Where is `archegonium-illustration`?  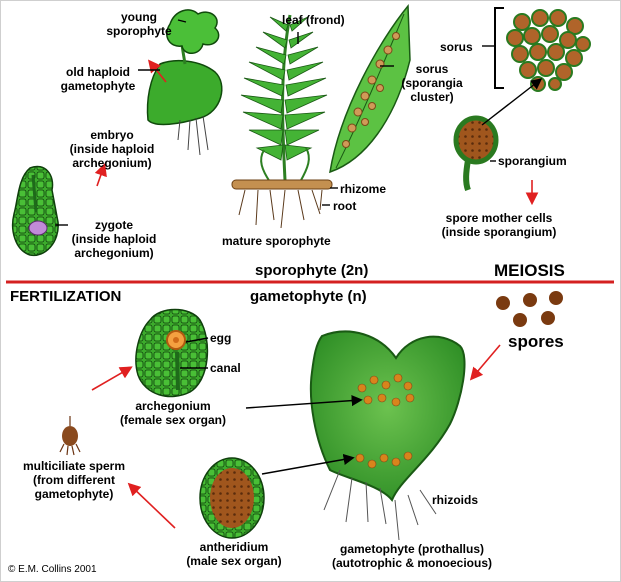
archegonium-illustration is located at coordinates (172, 353).